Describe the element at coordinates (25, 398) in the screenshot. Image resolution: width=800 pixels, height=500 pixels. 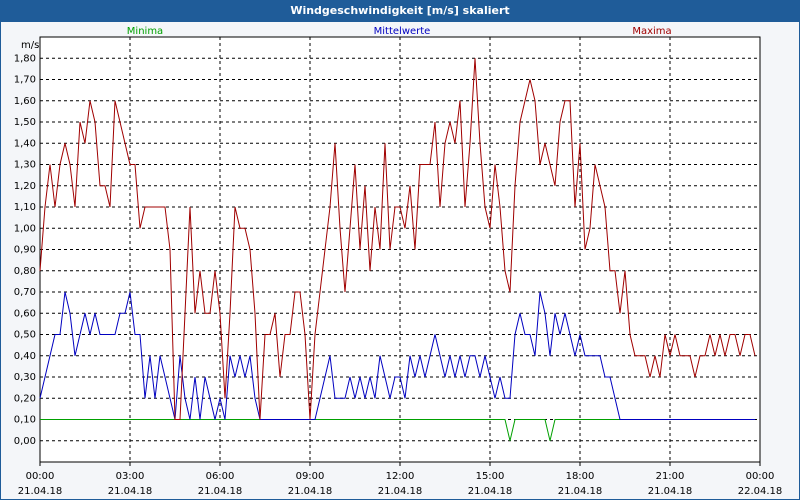
I see `y-tick-label: 0,20` at that location.